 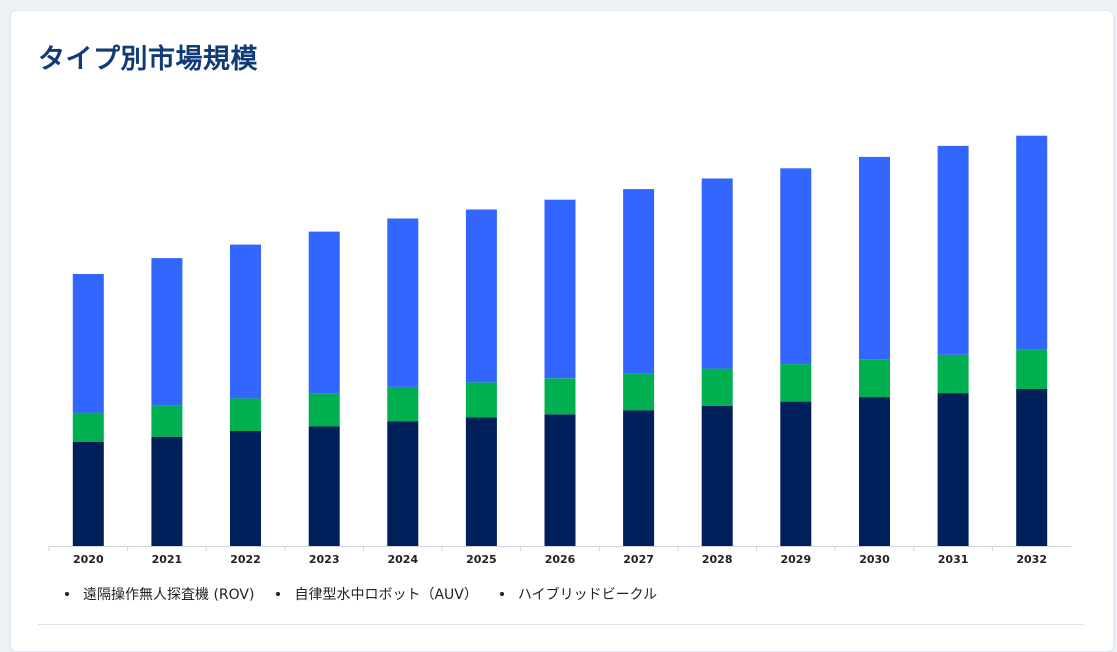 What do you see at coordinates (560, 396) in the screenshot?
I see `bar-segment-2026-s1` at bounding box center [560, 396].